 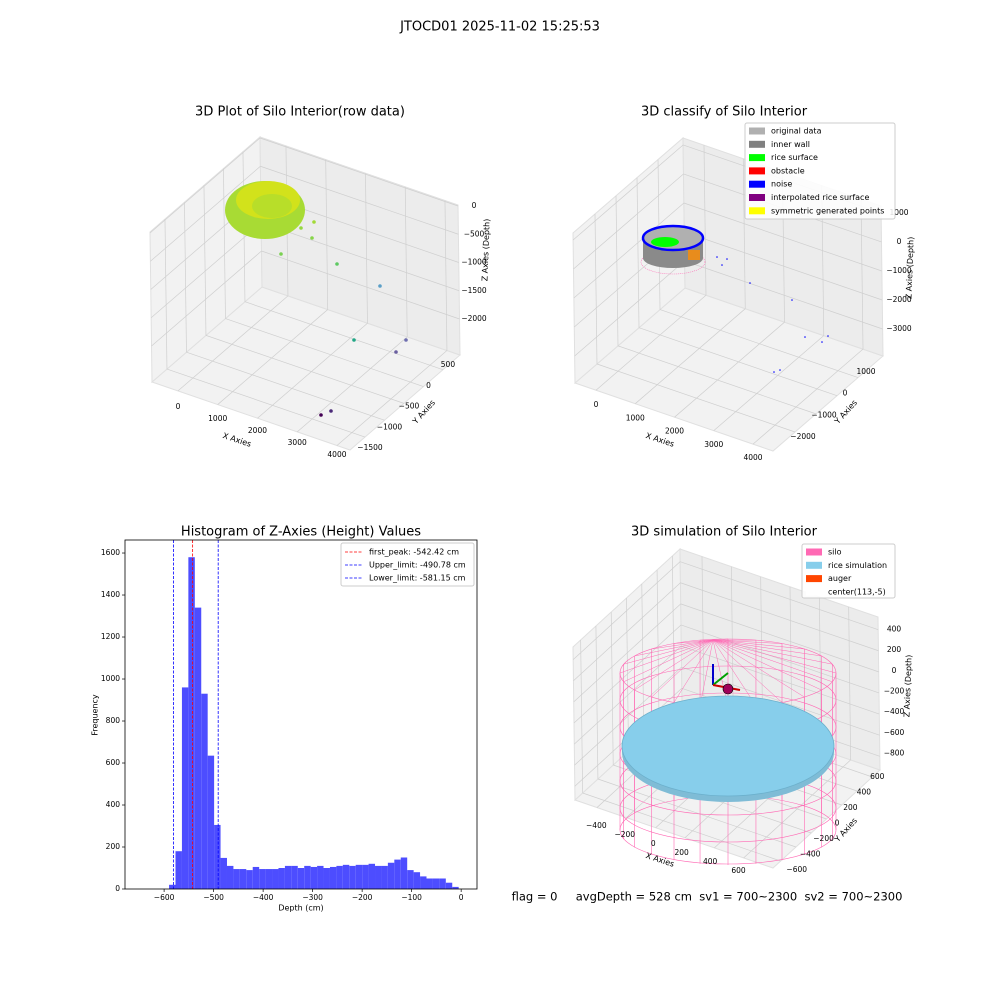 What do you see at coordinates (899, 328) in the screenshot?
I see `z-tick-label: −3000` at bounding box center [899, 328].